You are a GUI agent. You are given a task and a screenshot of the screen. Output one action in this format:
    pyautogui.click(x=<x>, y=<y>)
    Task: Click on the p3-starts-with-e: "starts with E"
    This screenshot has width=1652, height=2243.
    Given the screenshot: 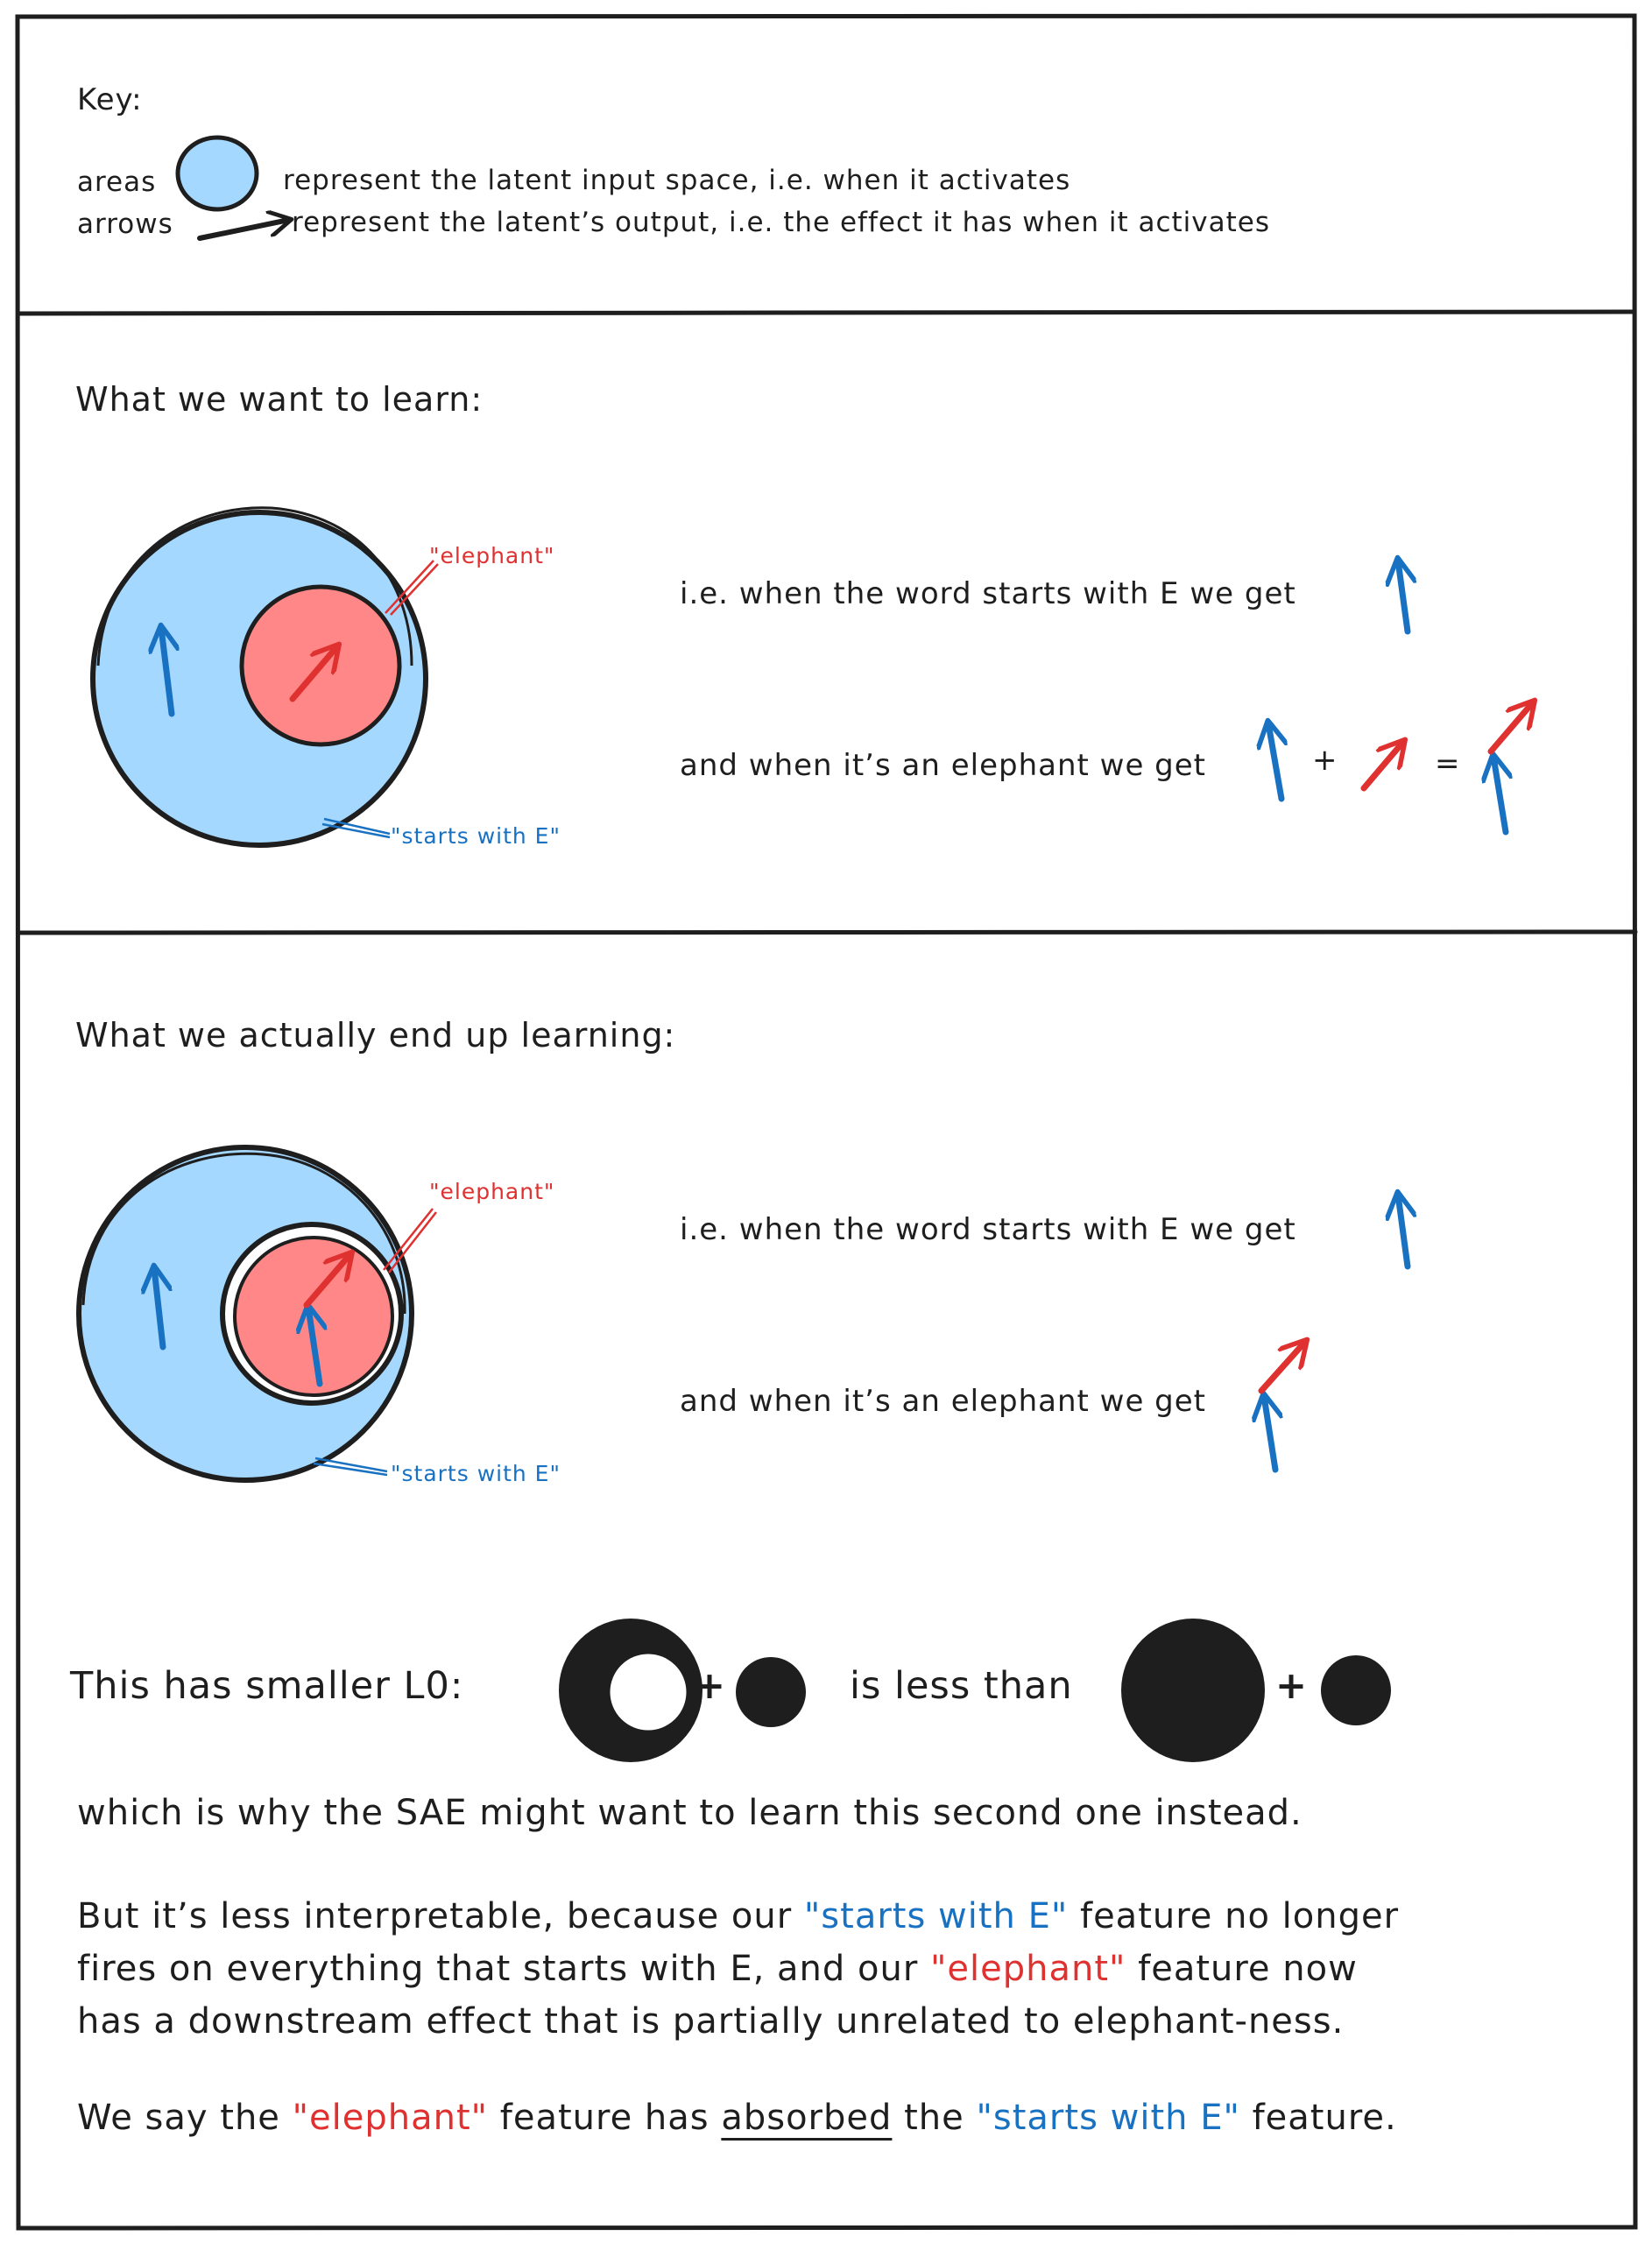 What is the action you would take?
    pyautogui.click(x=1108, y=2118)
    